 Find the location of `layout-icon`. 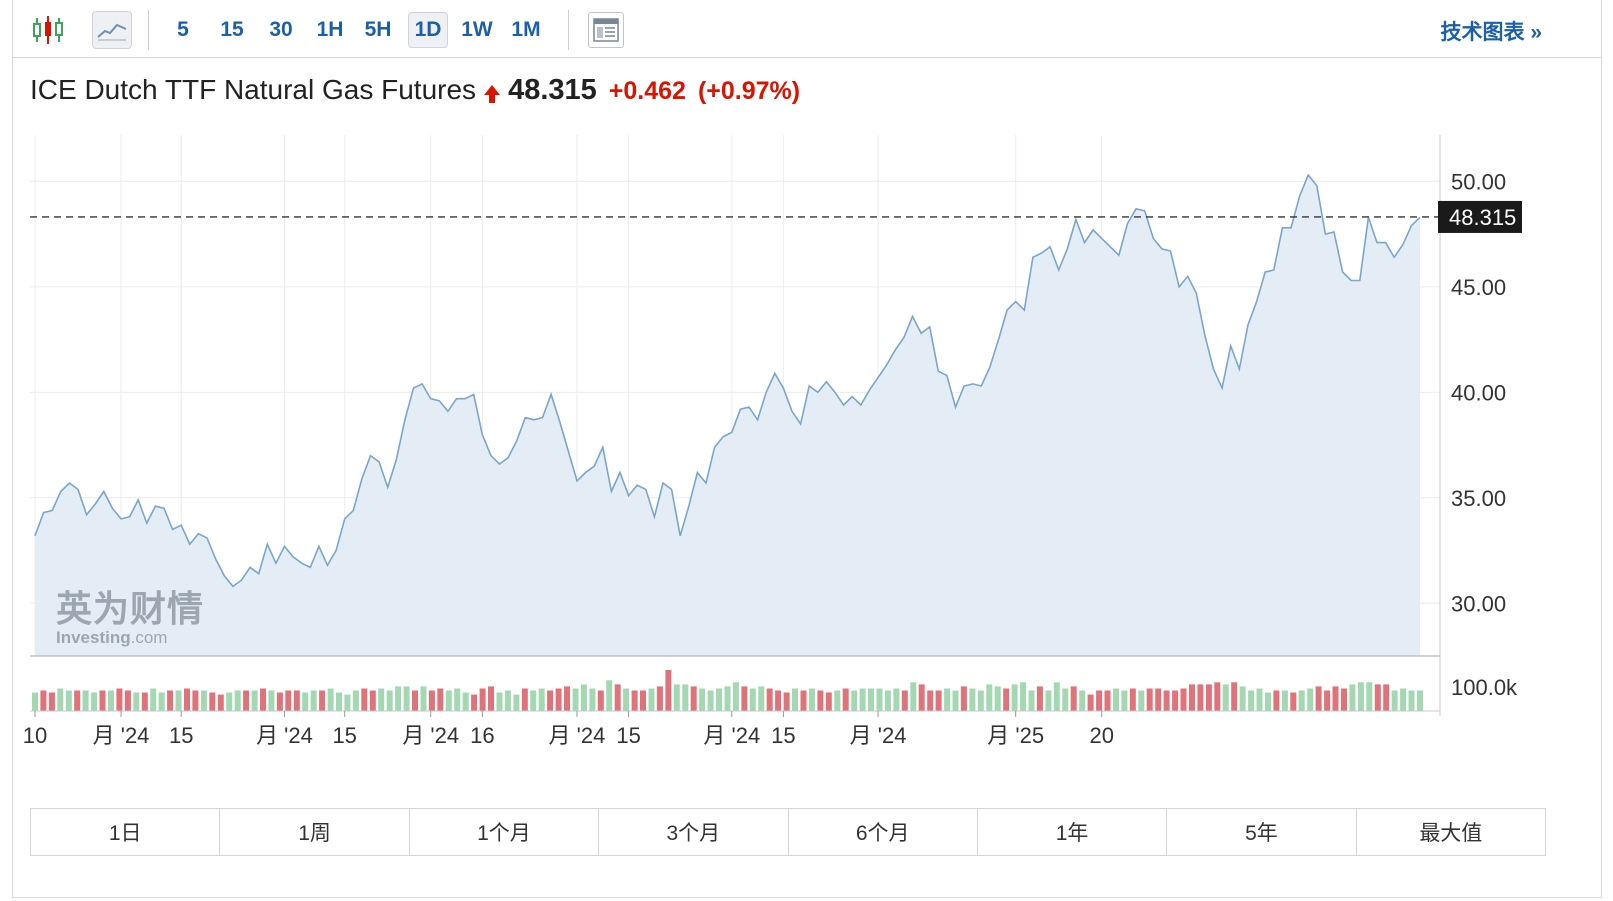

layout-icon is located at coordinates (606, 30).